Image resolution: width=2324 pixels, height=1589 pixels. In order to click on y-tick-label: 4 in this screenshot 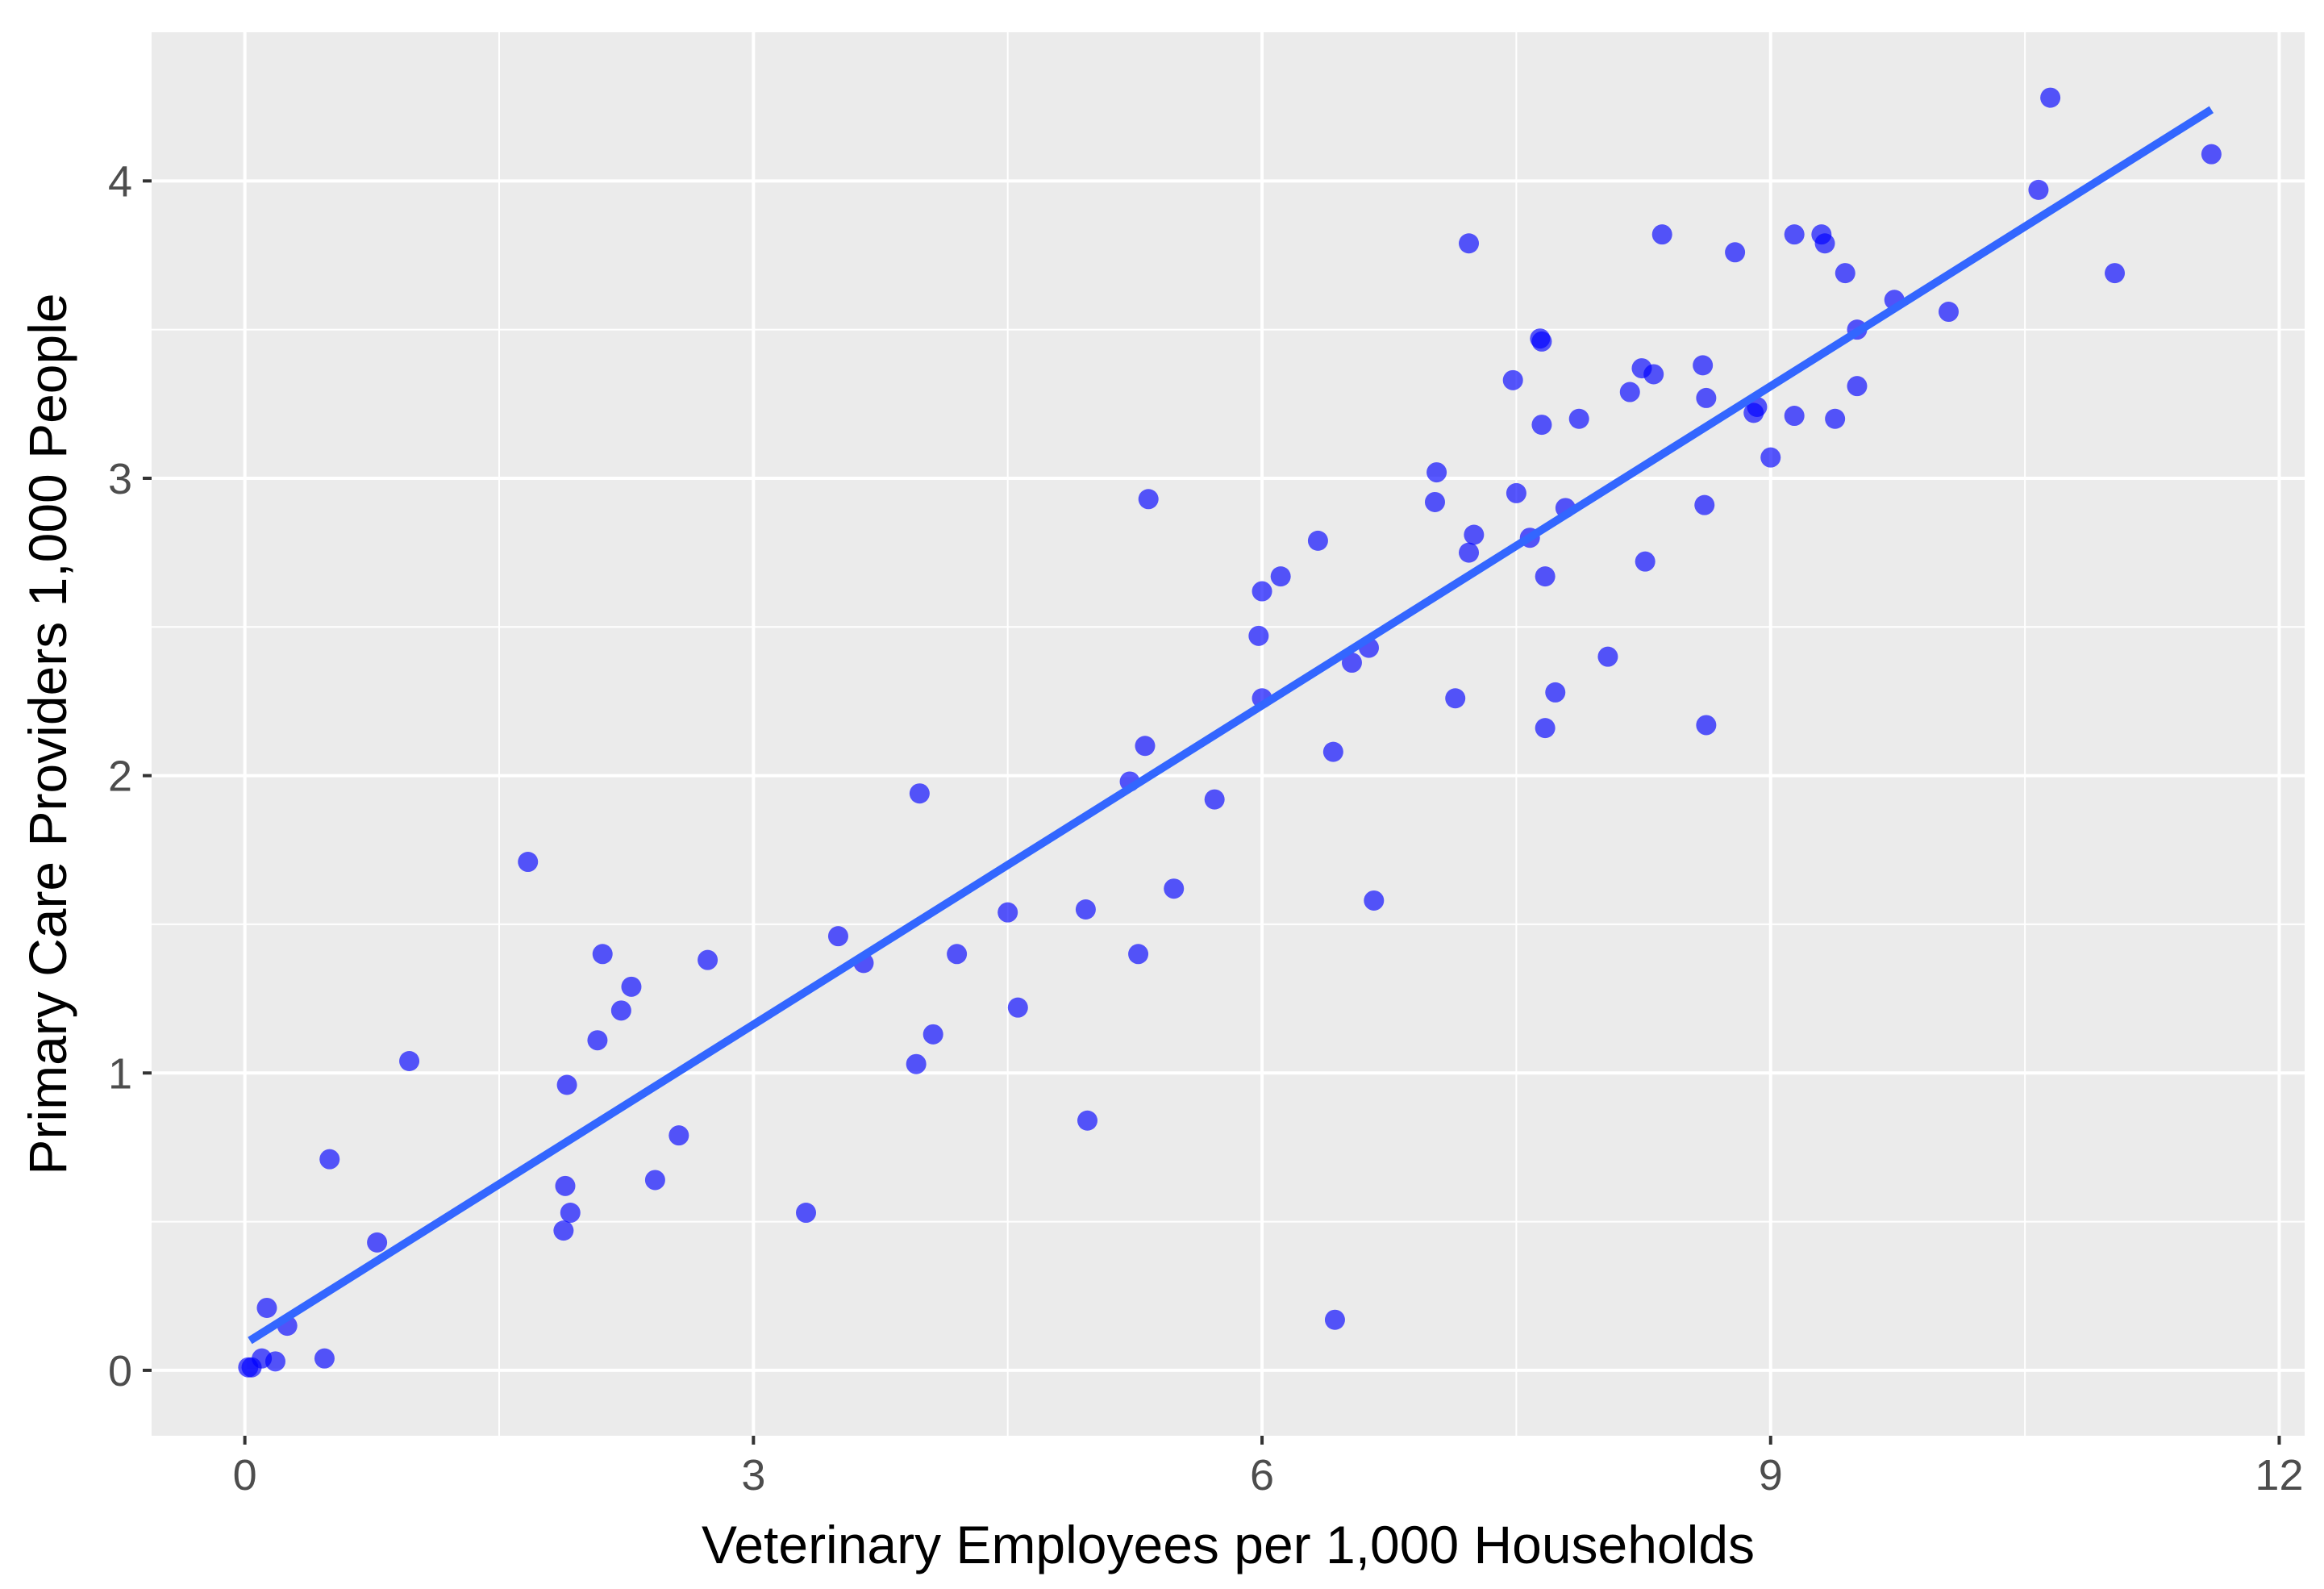, I will do `click(120, 181)`.